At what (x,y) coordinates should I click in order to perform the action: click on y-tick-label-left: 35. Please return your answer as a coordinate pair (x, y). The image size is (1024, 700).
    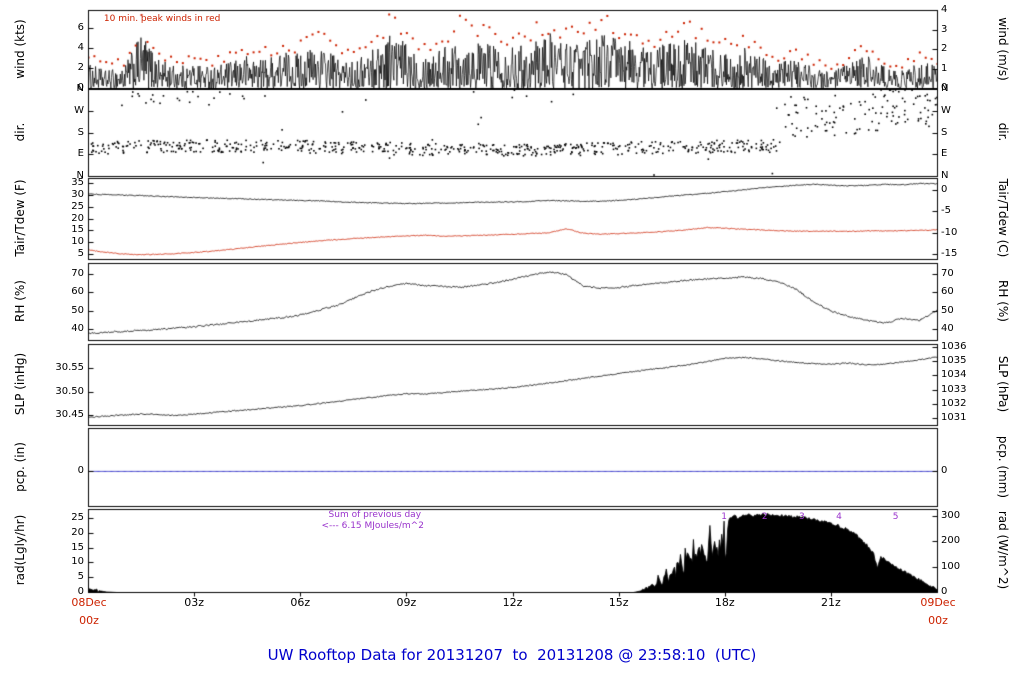
    Looking at the image, I should click on (77, 182).